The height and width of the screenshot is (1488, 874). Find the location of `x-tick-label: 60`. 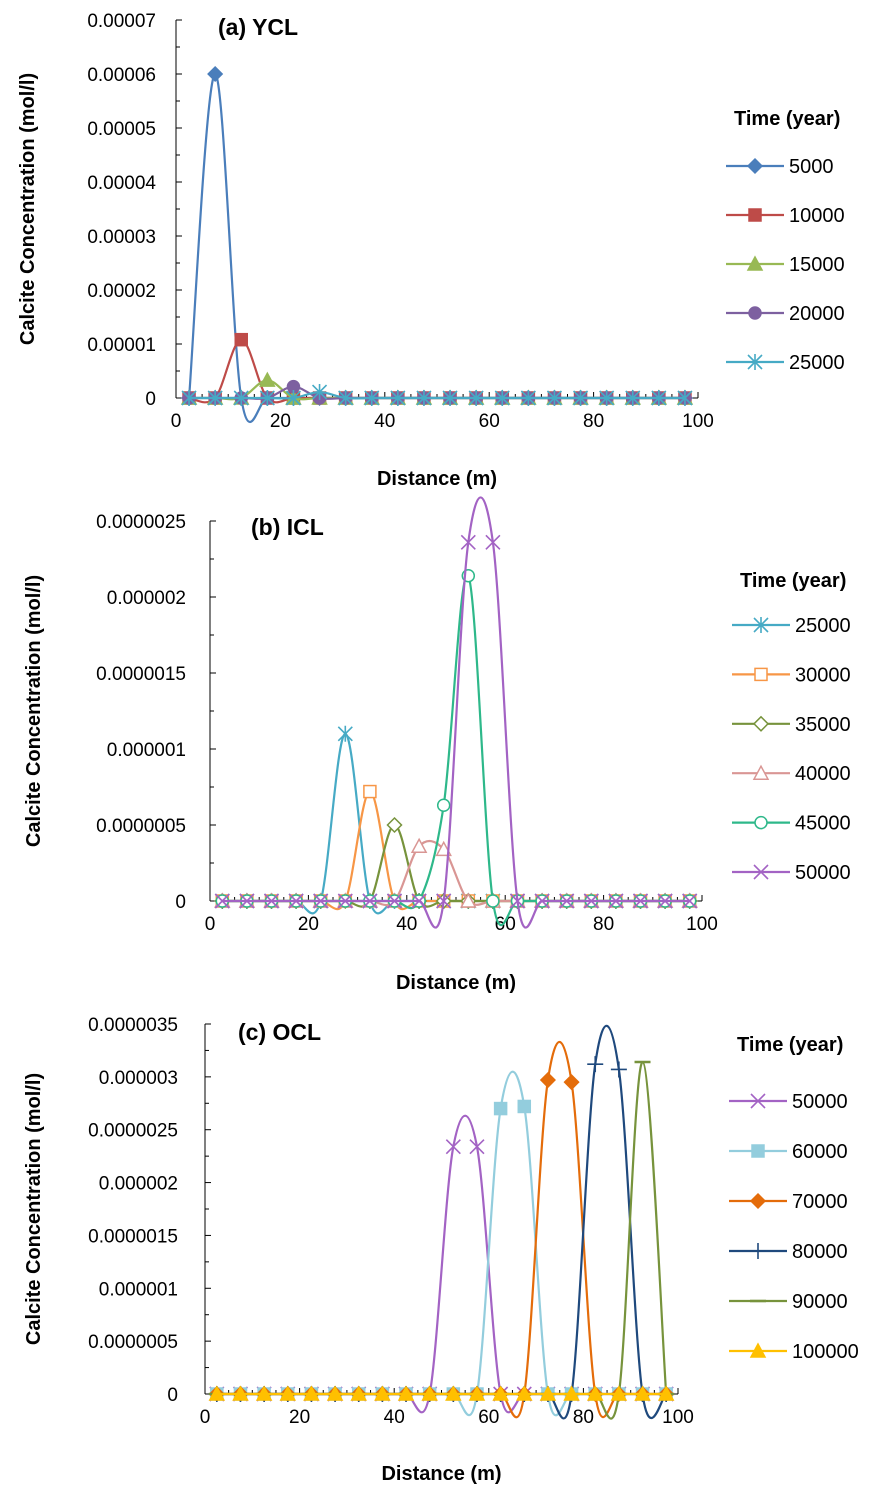

x-tick-label: 60 is located at coordinates (488, 1417).